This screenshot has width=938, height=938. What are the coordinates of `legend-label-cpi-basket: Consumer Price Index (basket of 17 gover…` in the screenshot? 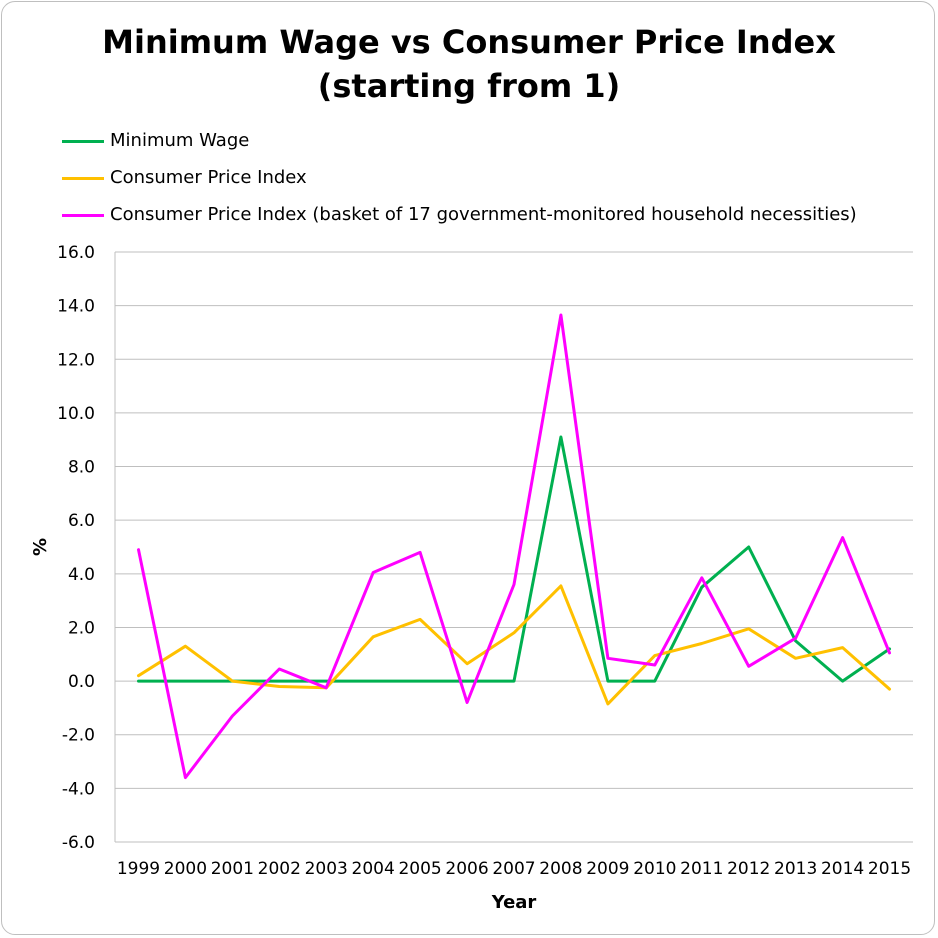 It's located at (483, 214).